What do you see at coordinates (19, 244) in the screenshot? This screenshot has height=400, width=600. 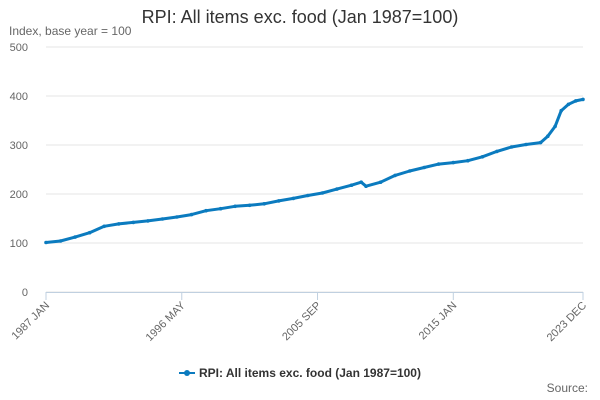 I see `y-tick-label: 100` at bounding box center [19, 244].